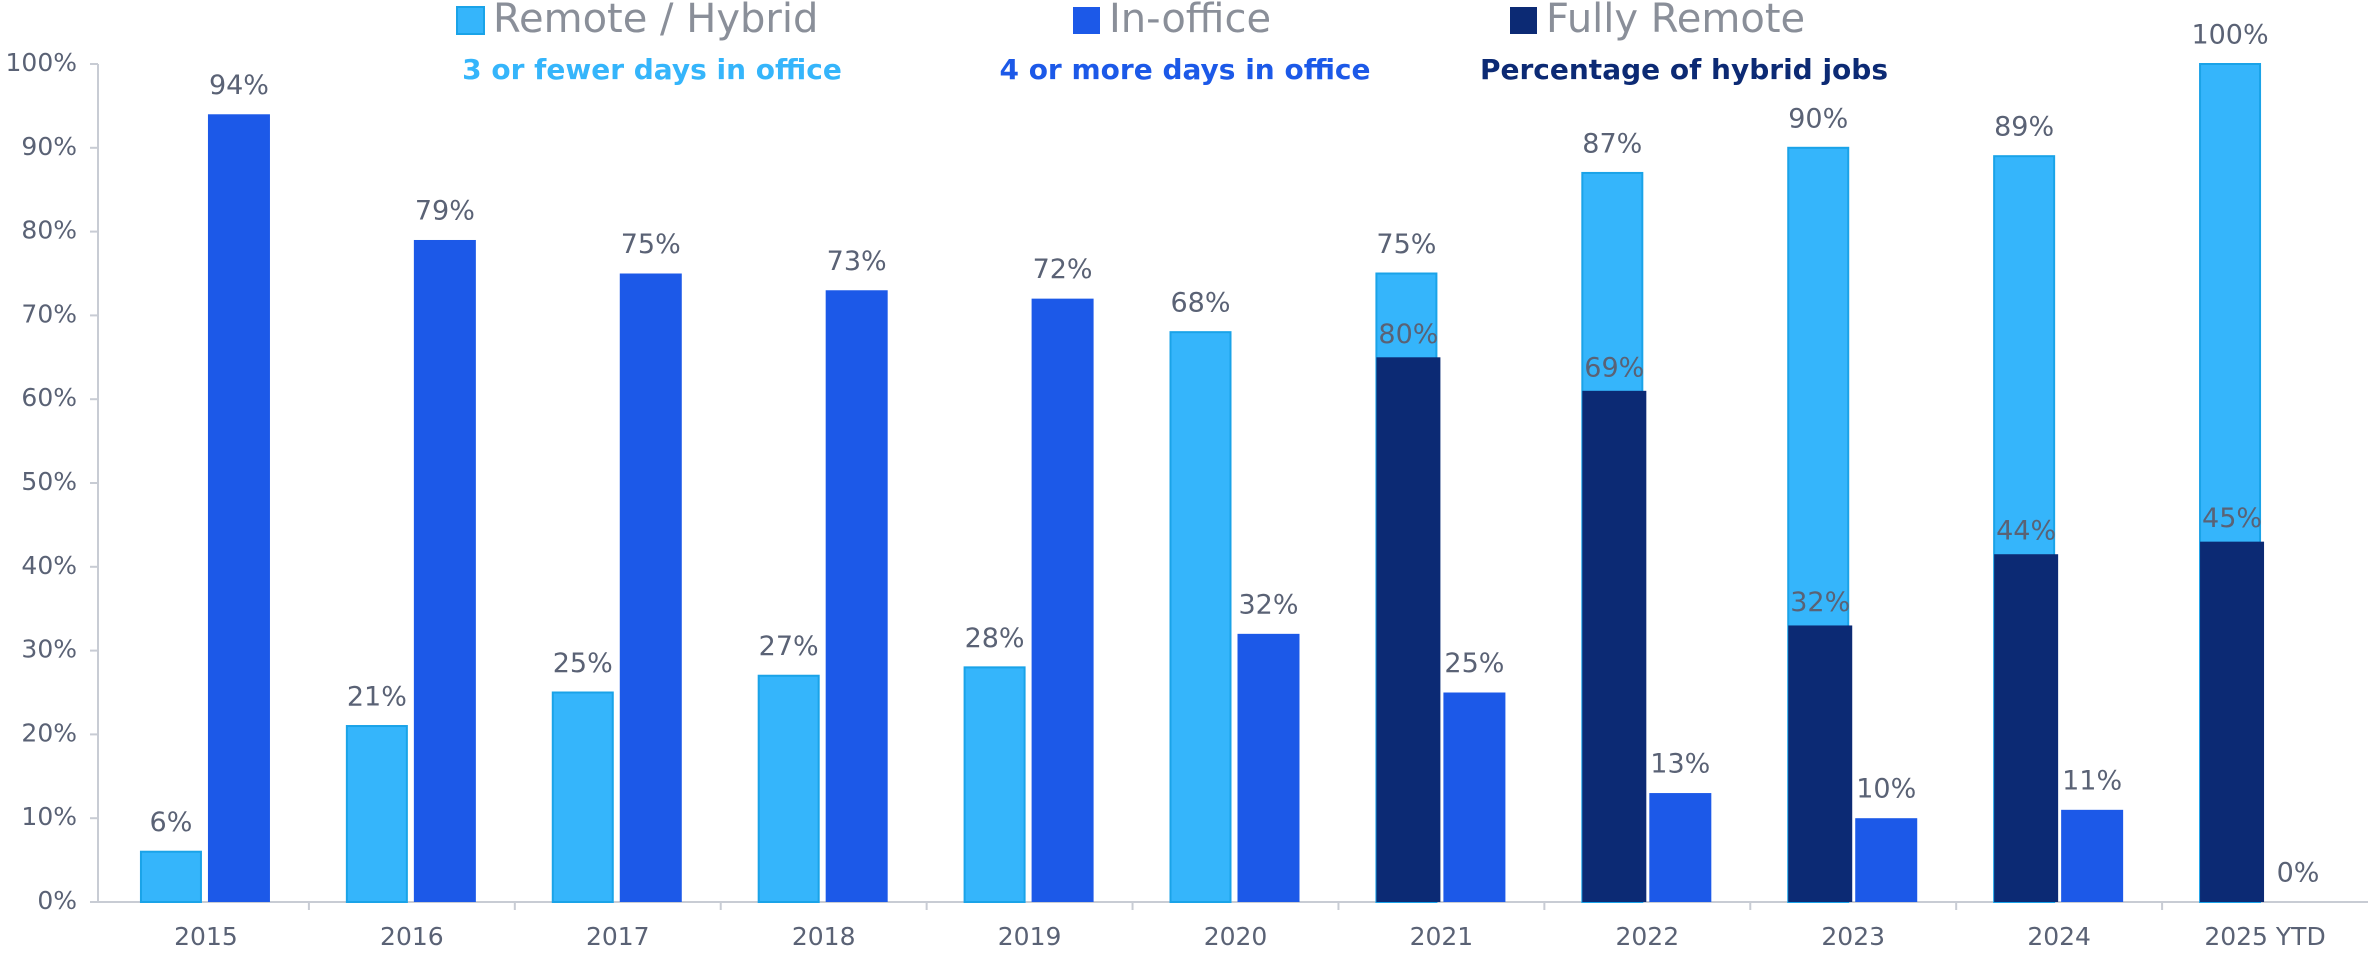  Describe the element at coordinates (239, 85) in the screenshot. I see `data-label: 94%` at that location.